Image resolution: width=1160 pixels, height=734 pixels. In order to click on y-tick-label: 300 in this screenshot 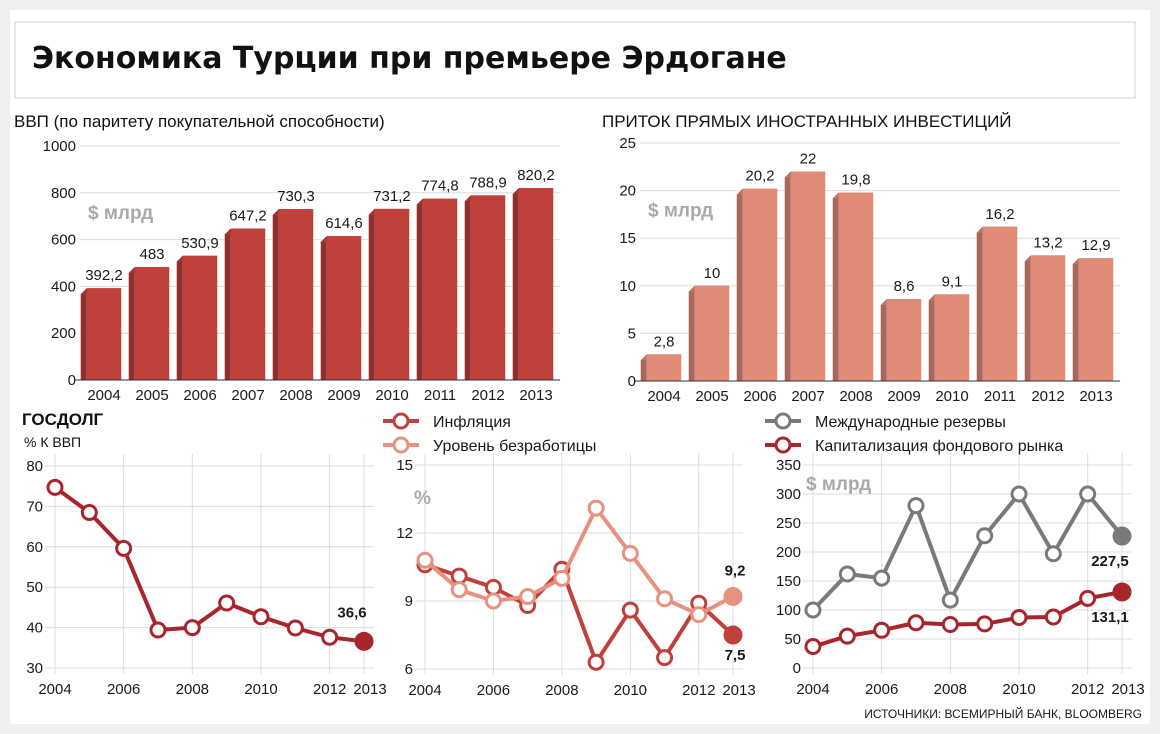, I will do `click(788, 494)`.